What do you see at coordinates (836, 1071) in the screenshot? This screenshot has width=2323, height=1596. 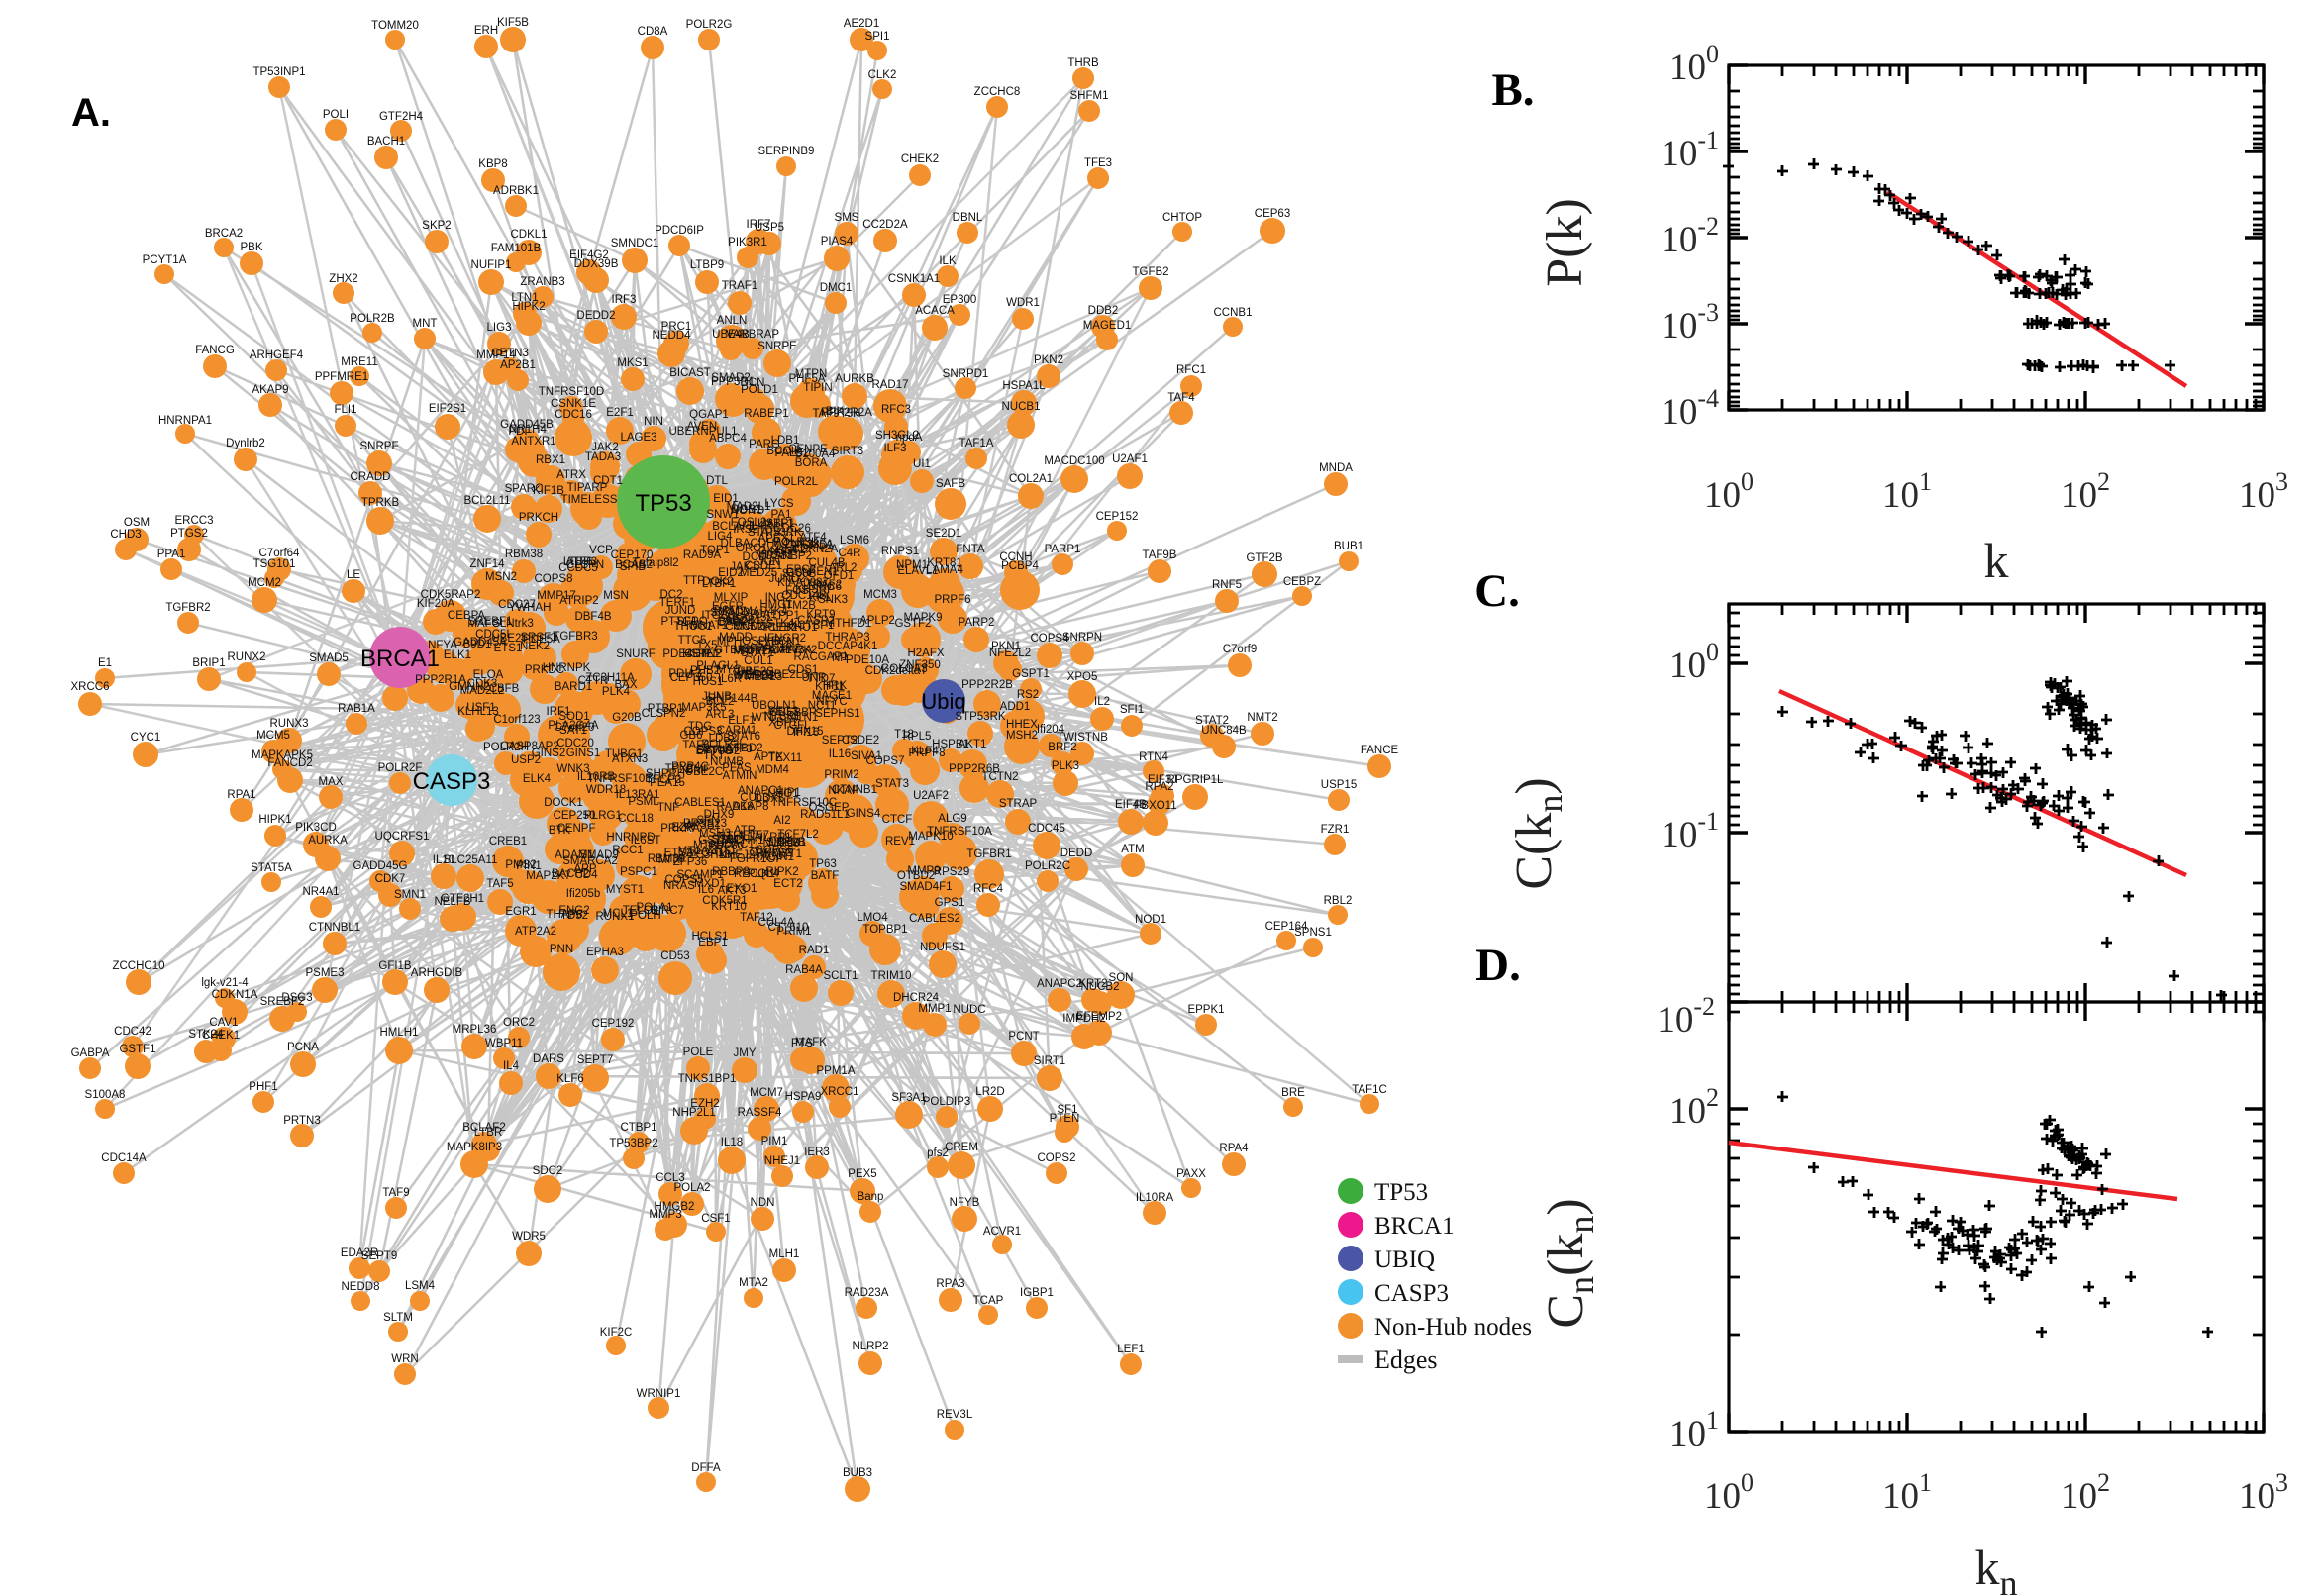 I see `svg-text: PPM1A` at bounding box center [836, 1071].